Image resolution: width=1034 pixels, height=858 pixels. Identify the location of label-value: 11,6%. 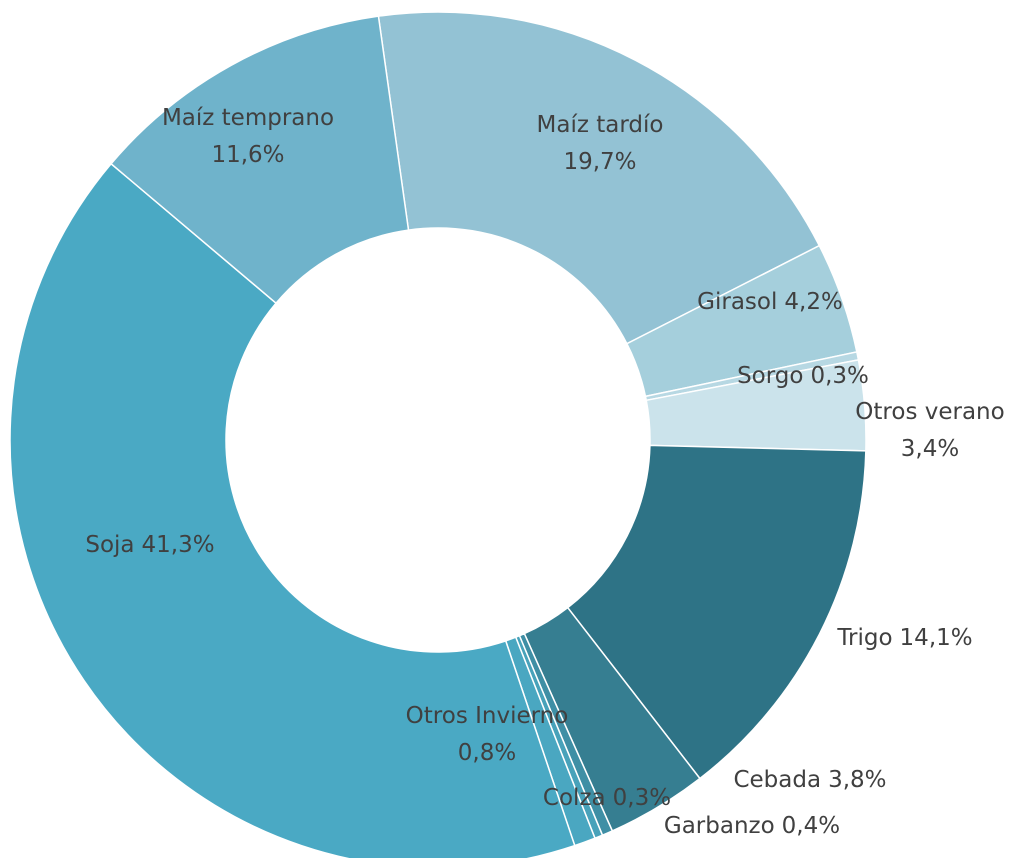
(247, 155).